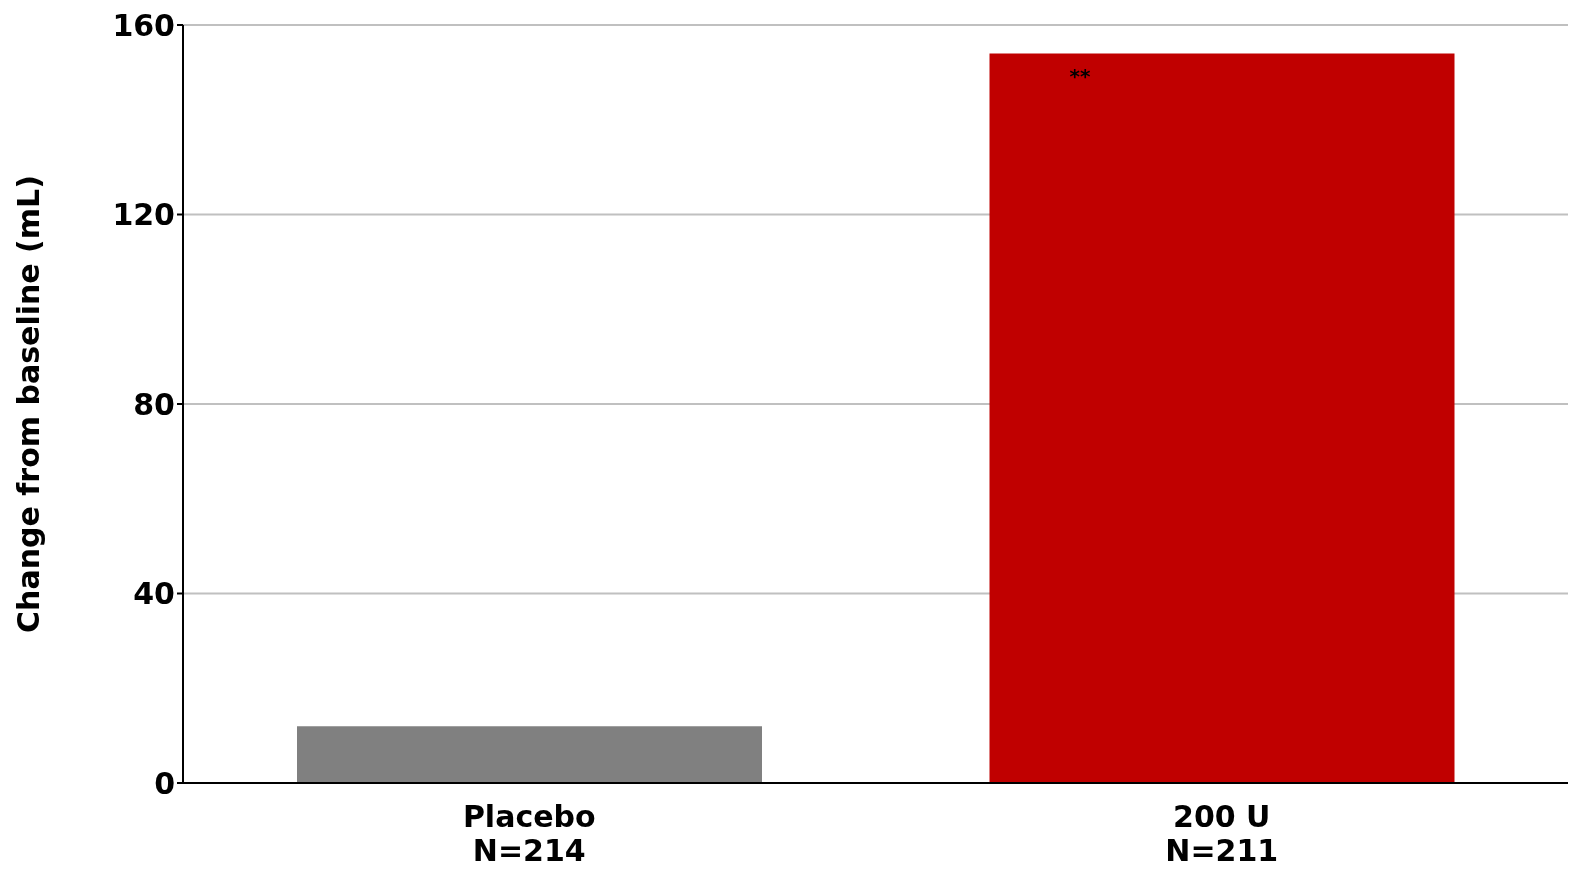  Describe the element at coordinates (154, 404) in the screenshot. I see `y-tick-label: 80` at that location.